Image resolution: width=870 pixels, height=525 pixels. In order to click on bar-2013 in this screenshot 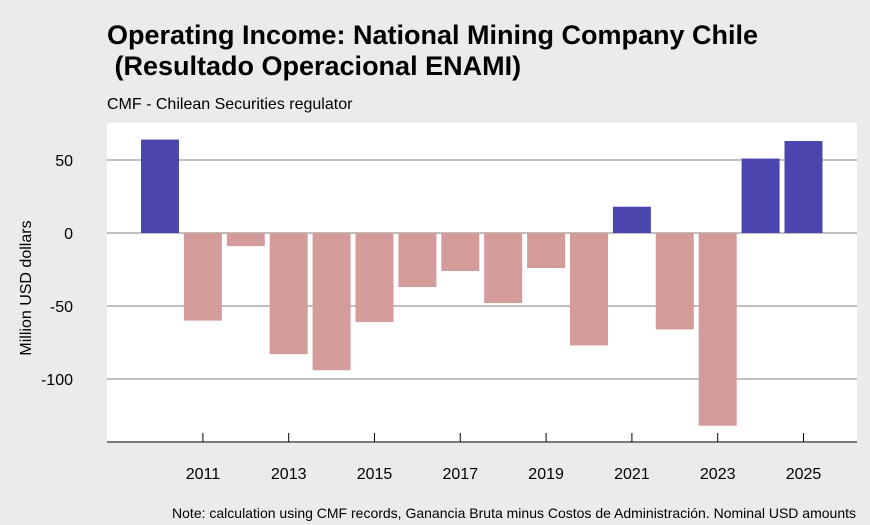, I will do `click(288, 294)`.